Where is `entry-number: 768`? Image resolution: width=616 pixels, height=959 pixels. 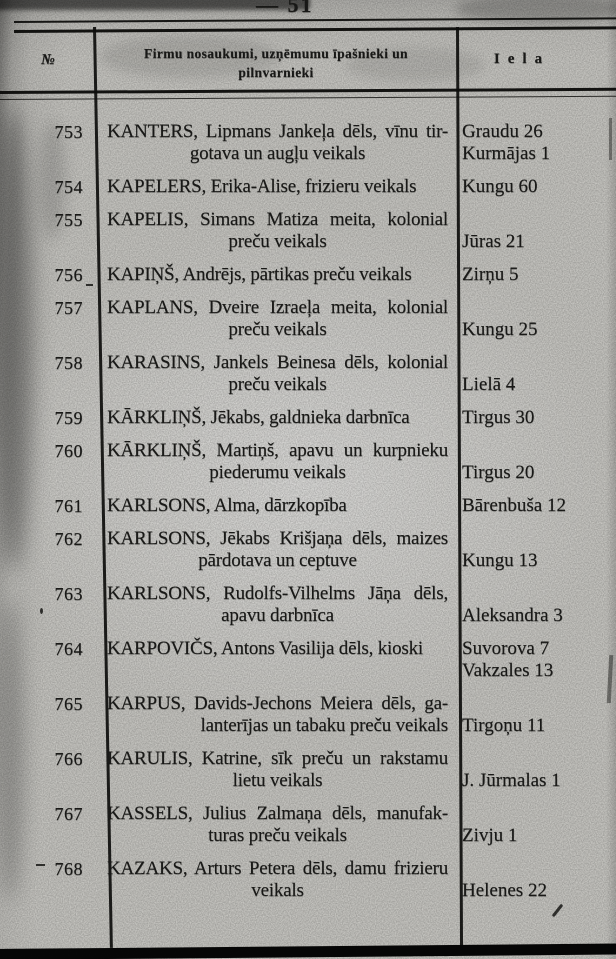 entry-number: 768 is located at coordinates (68, 869).